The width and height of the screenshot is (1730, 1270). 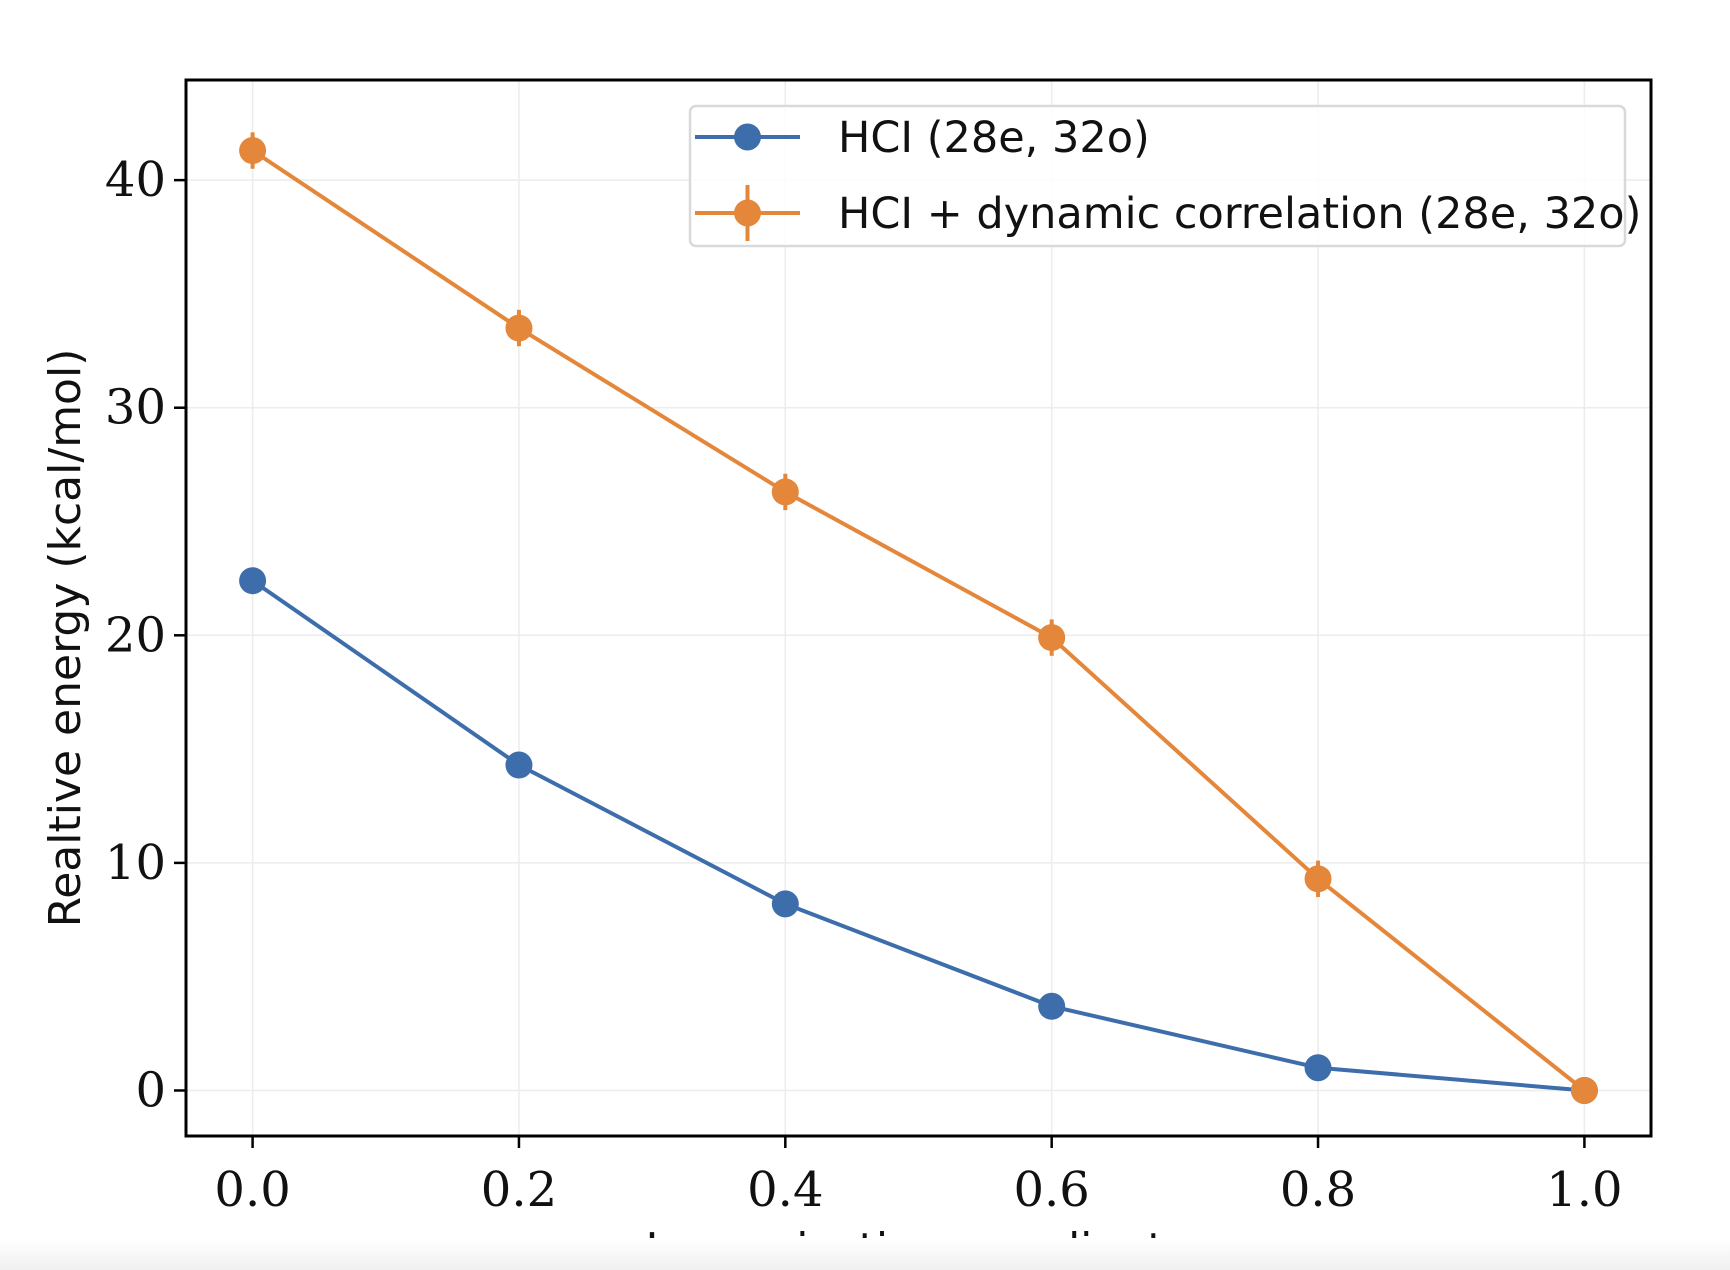 I want to click on legend-label: HCI + dynamic correlation (28e, 32o), so click(x=1239, y=214).